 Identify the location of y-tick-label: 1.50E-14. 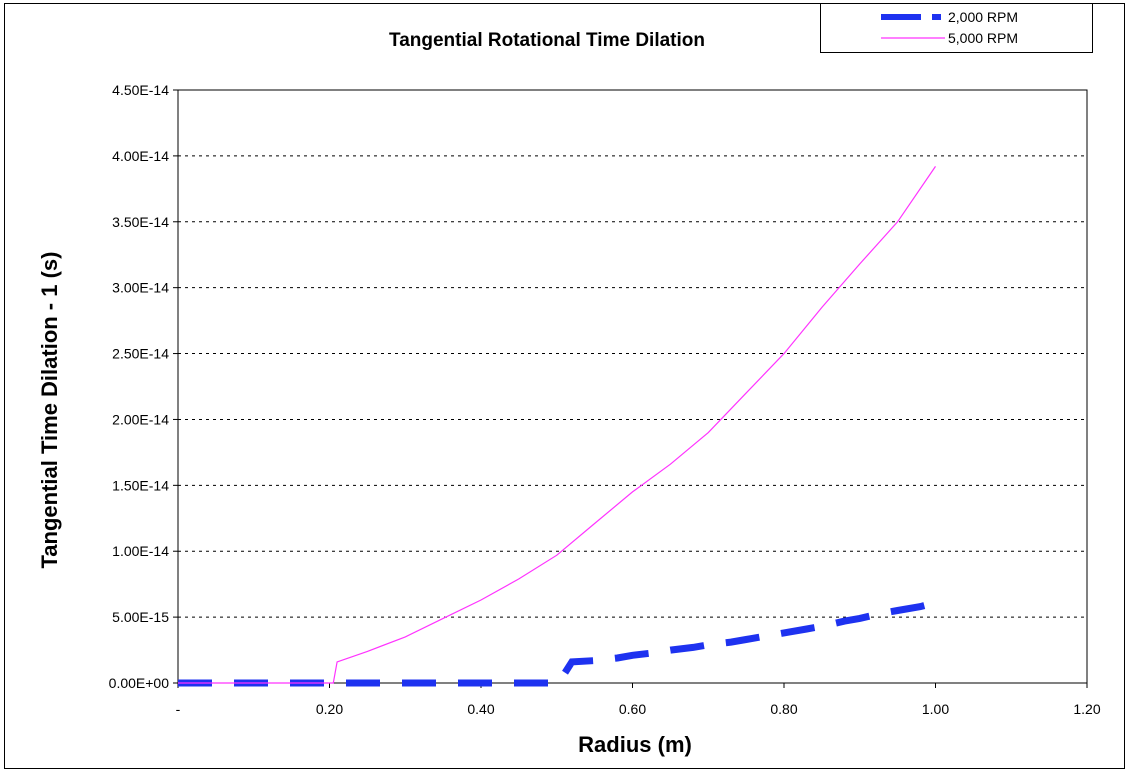
(140, 485).